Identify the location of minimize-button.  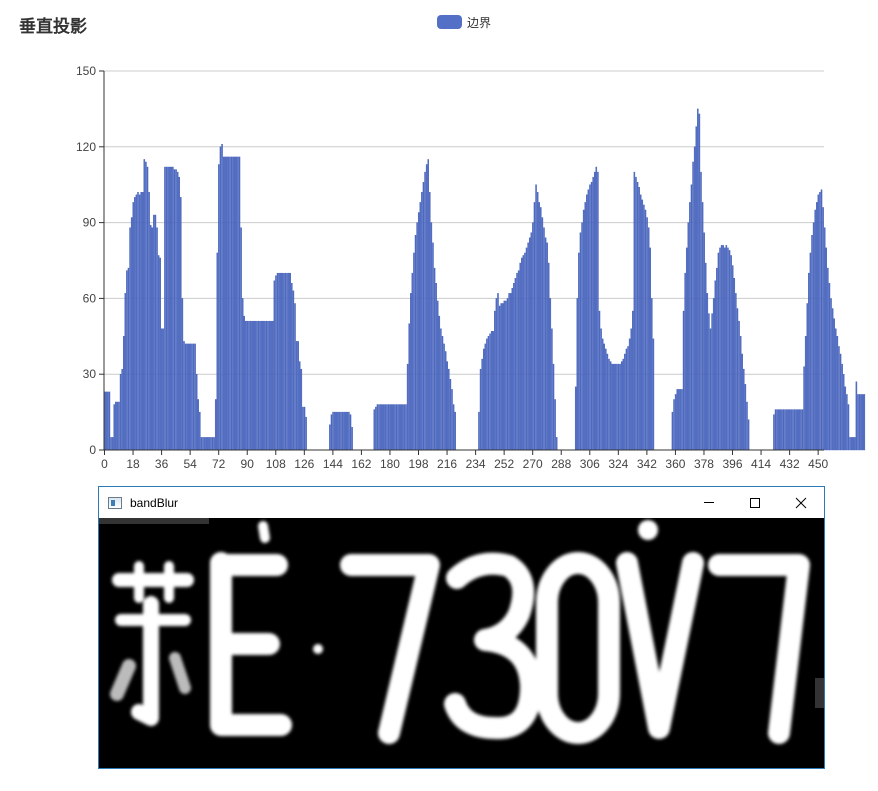
(709, 502).